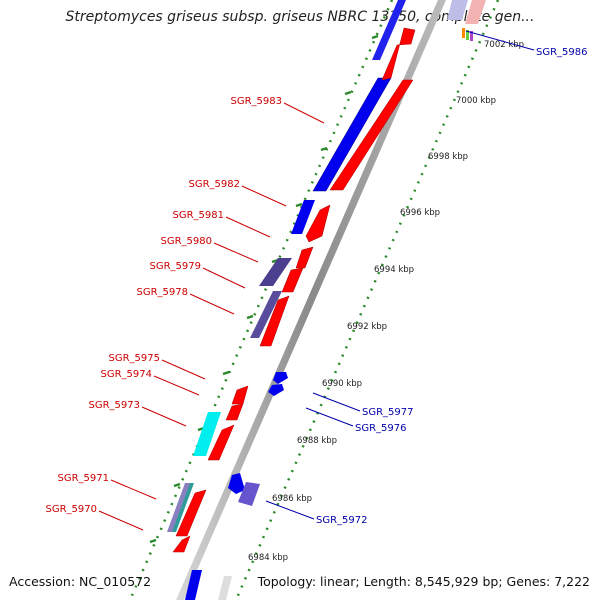  Describe the element at coordinates (135, 358) in the screenshot. I see `gene-label: SGR_5975` at that location.